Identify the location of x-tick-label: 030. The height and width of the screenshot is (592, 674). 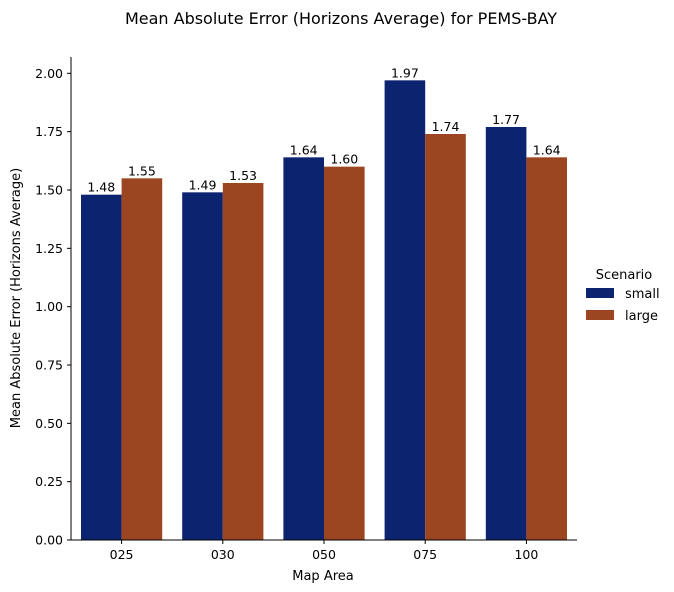
(223, 554).